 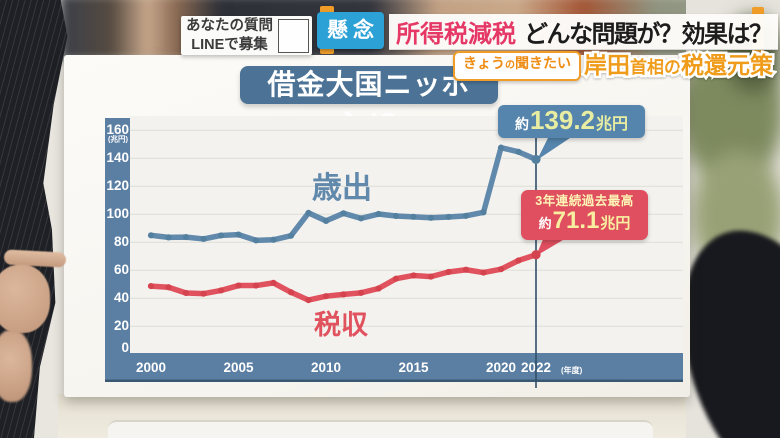 I want to click on y-axis-bar, so click(x=117, y=250).